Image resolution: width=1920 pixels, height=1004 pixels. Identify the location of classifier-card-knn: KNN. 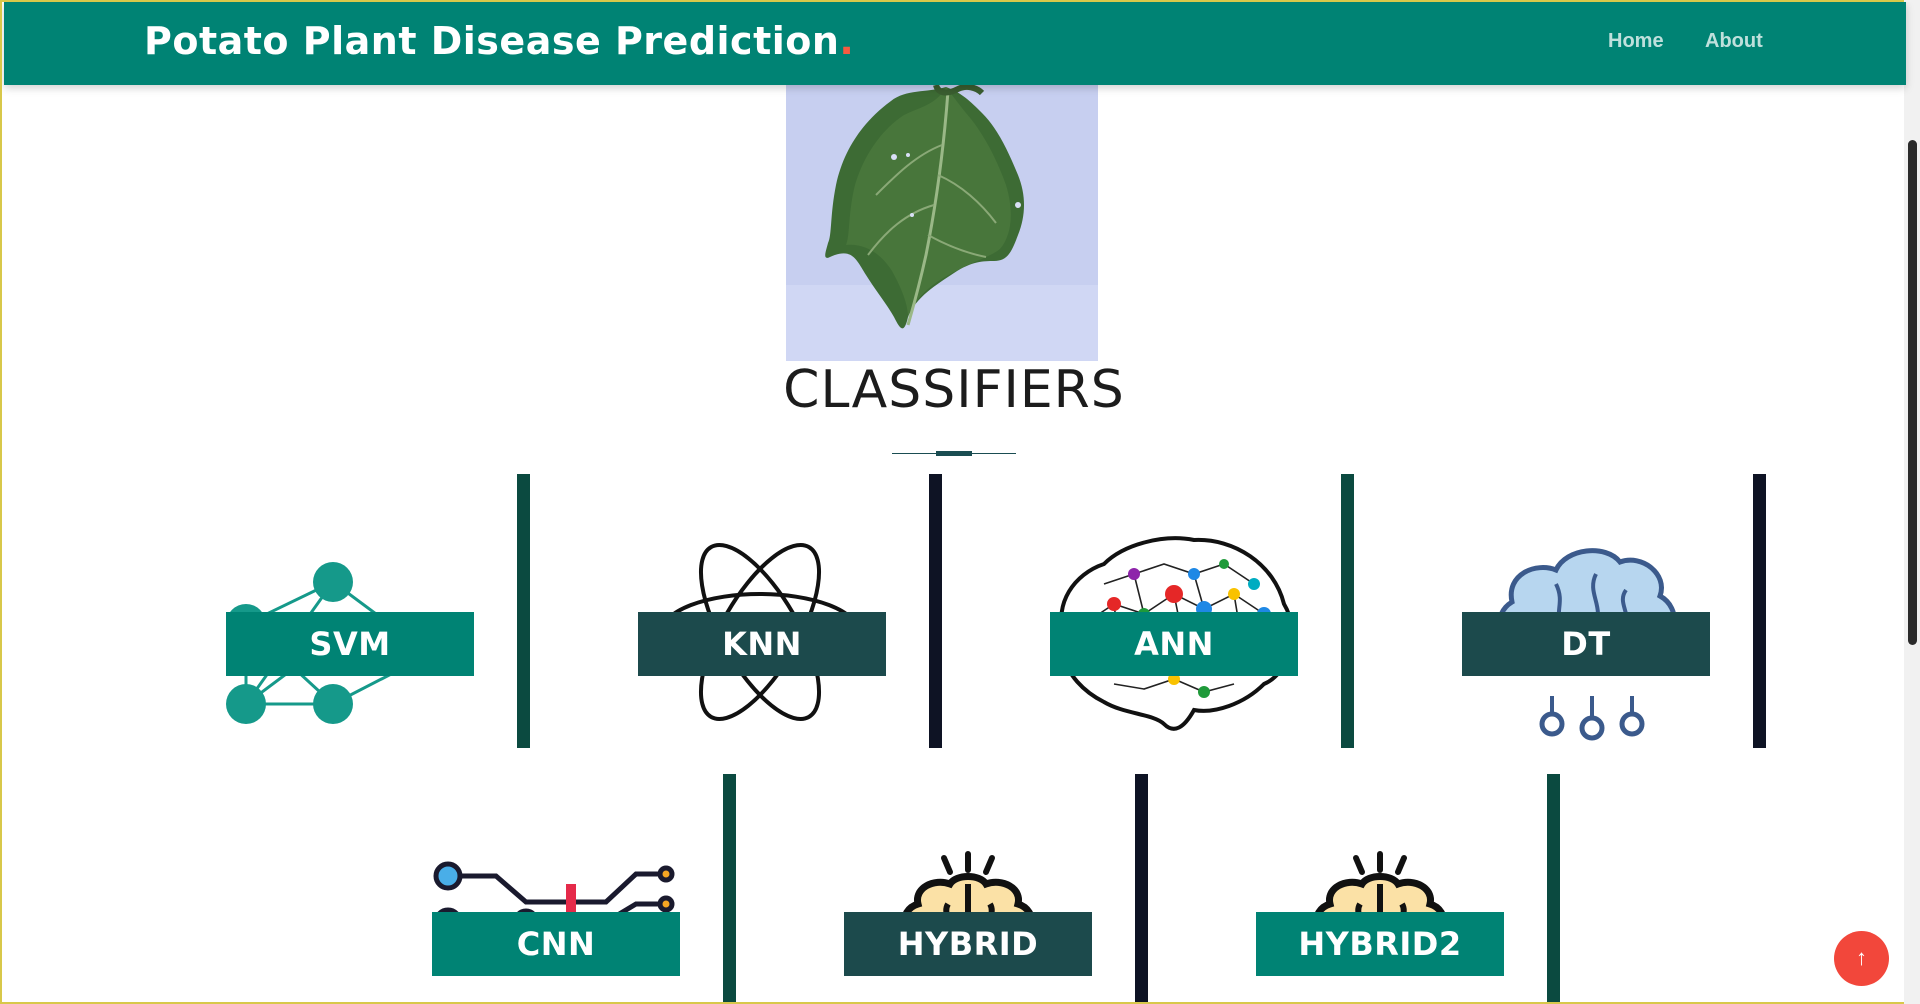
(762, 611).